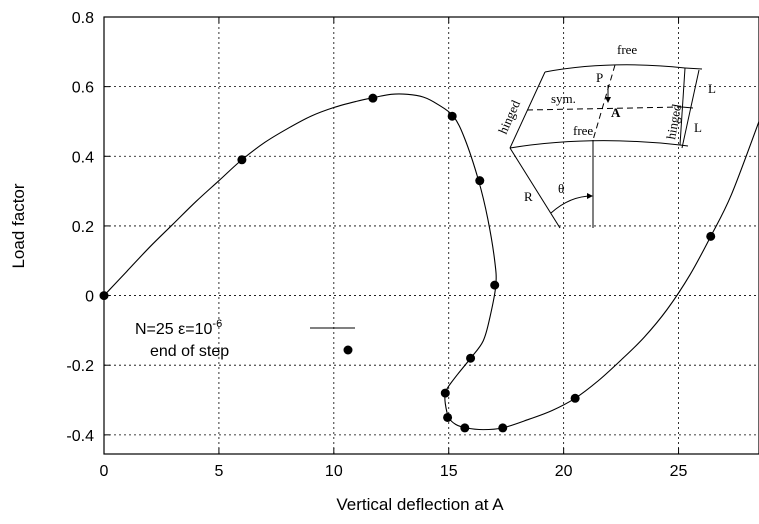 Image resolution: width=759 pixels, height=524 pixels. I want to click on inset-label-length-lower: L, so click(698, 127).